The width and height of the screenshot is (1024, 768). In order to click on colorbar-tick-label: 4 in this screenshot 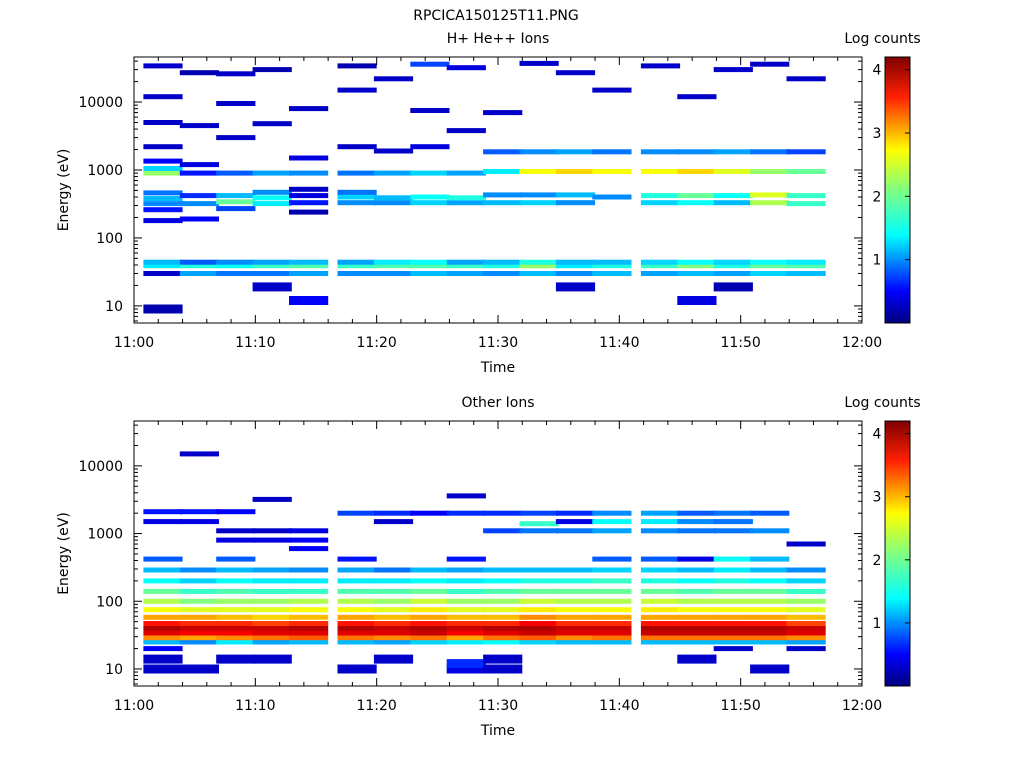, I will do `click(877, 435)`.